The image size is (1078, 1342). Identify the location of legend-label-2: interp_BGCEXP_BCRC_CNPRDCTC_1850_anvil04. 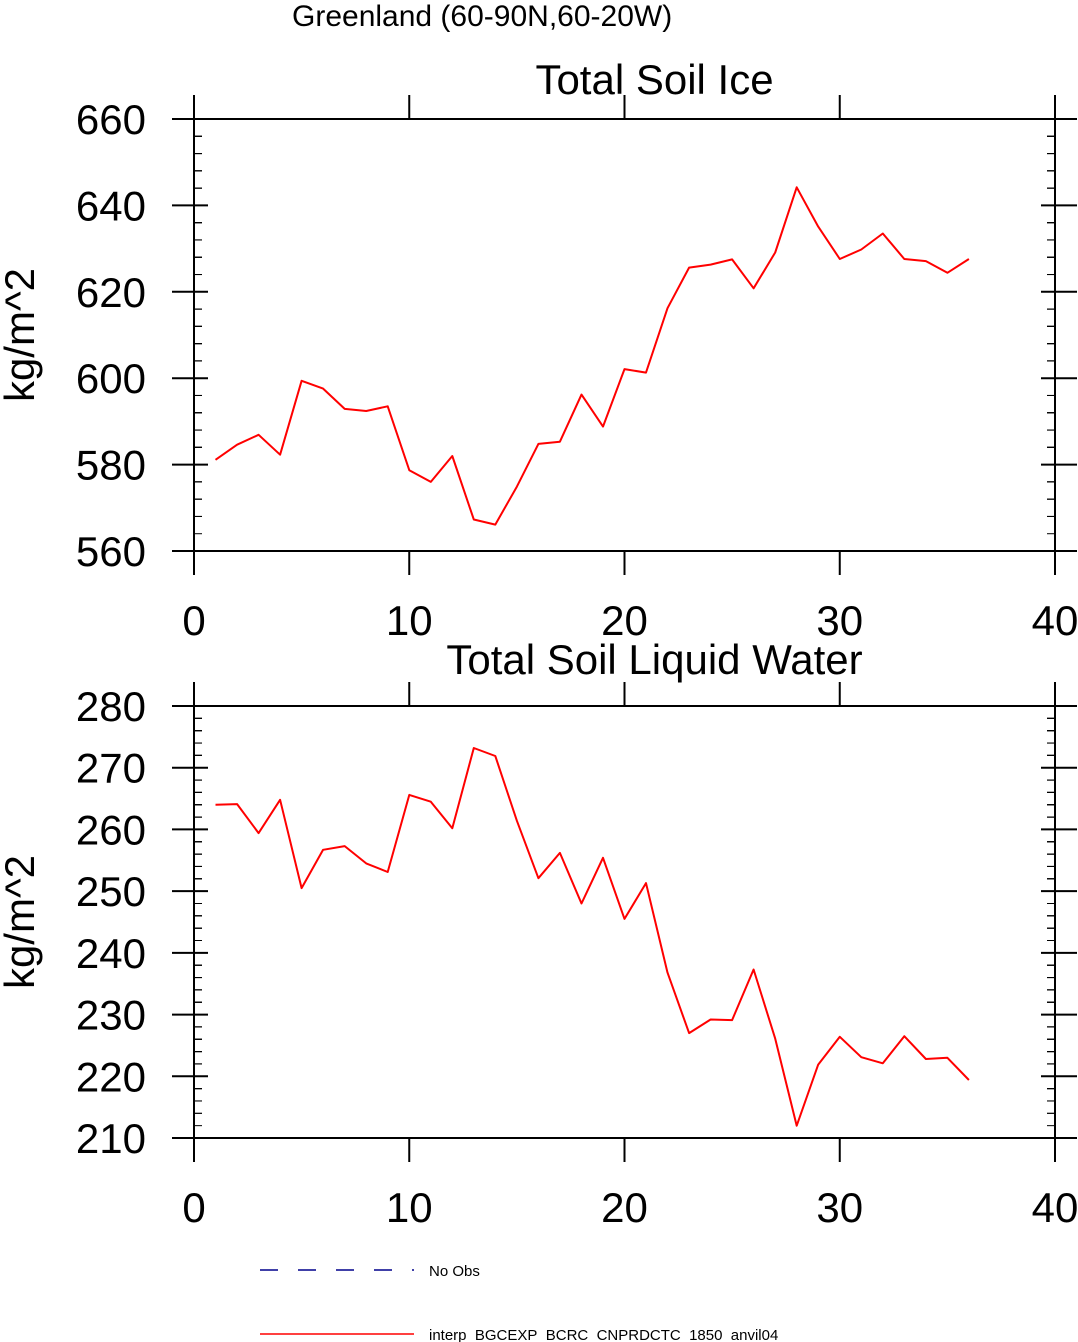
(603, 1334).